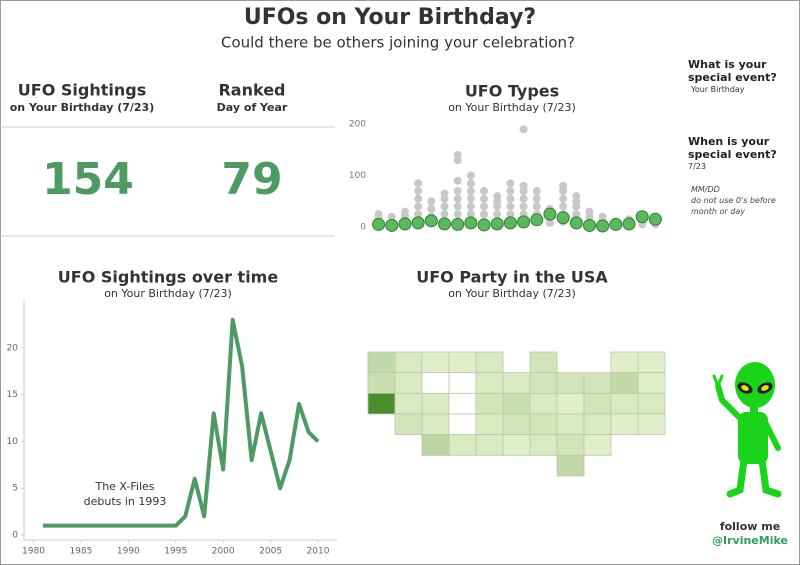 This screenshot has width=800, height=565. Describe the element at coordinates (732, 71) in the screenshot. I see `event-label: What is your special event?` at that location.